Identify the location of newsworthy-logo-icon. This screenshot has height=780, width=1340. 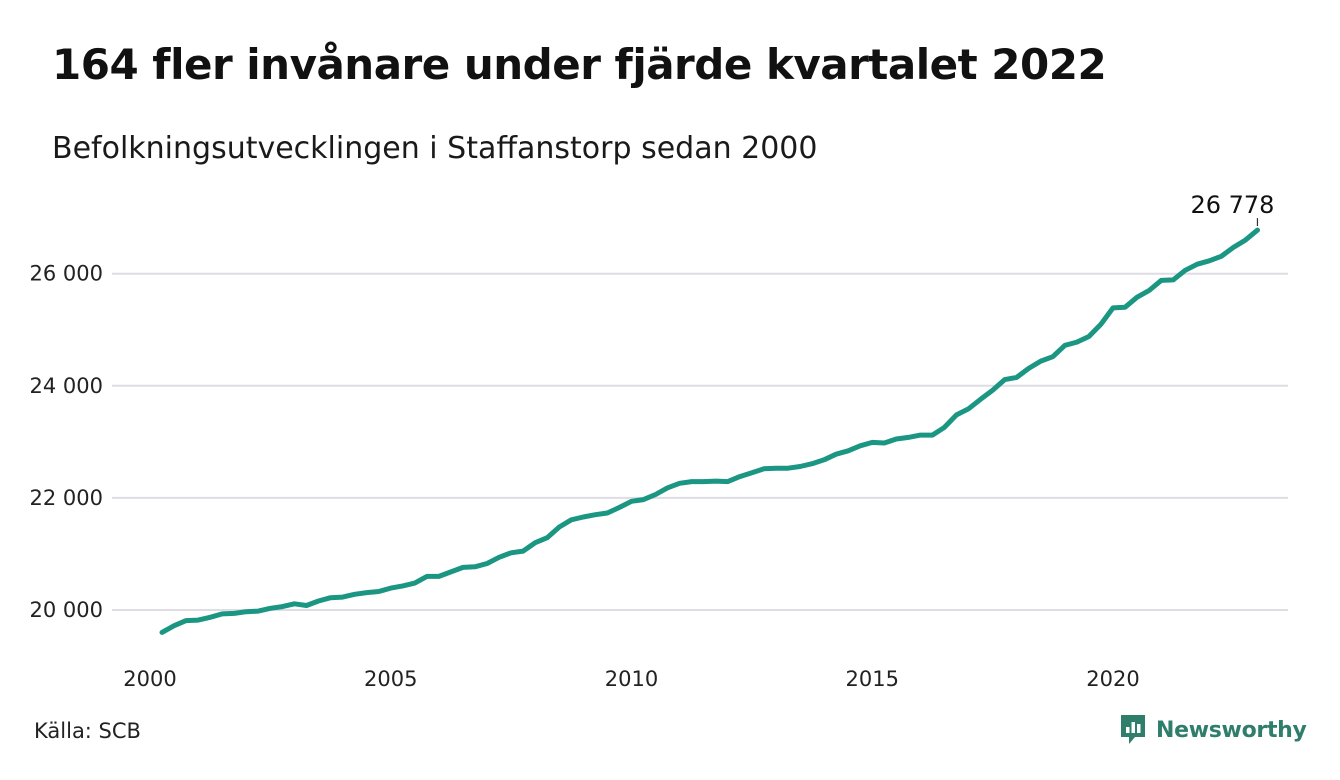
(1133, 729).